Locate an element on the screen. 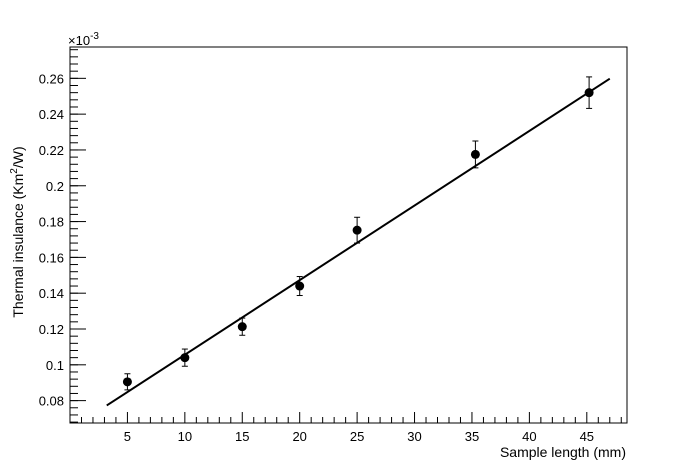  y-tick-labels: 0.08 0.1 0.12 0.14 0.16 0.18 0.2 0.22 0.24 0.26 is located at coordinates (51, 239).